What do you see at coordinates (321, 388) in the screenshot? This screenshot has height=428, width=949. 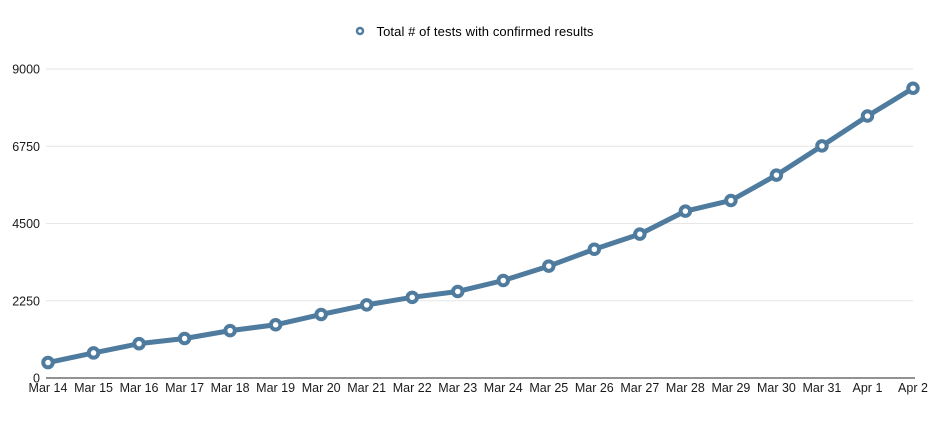 I see `x-tick-label: Mar 20` at bounding box center [321, 388].